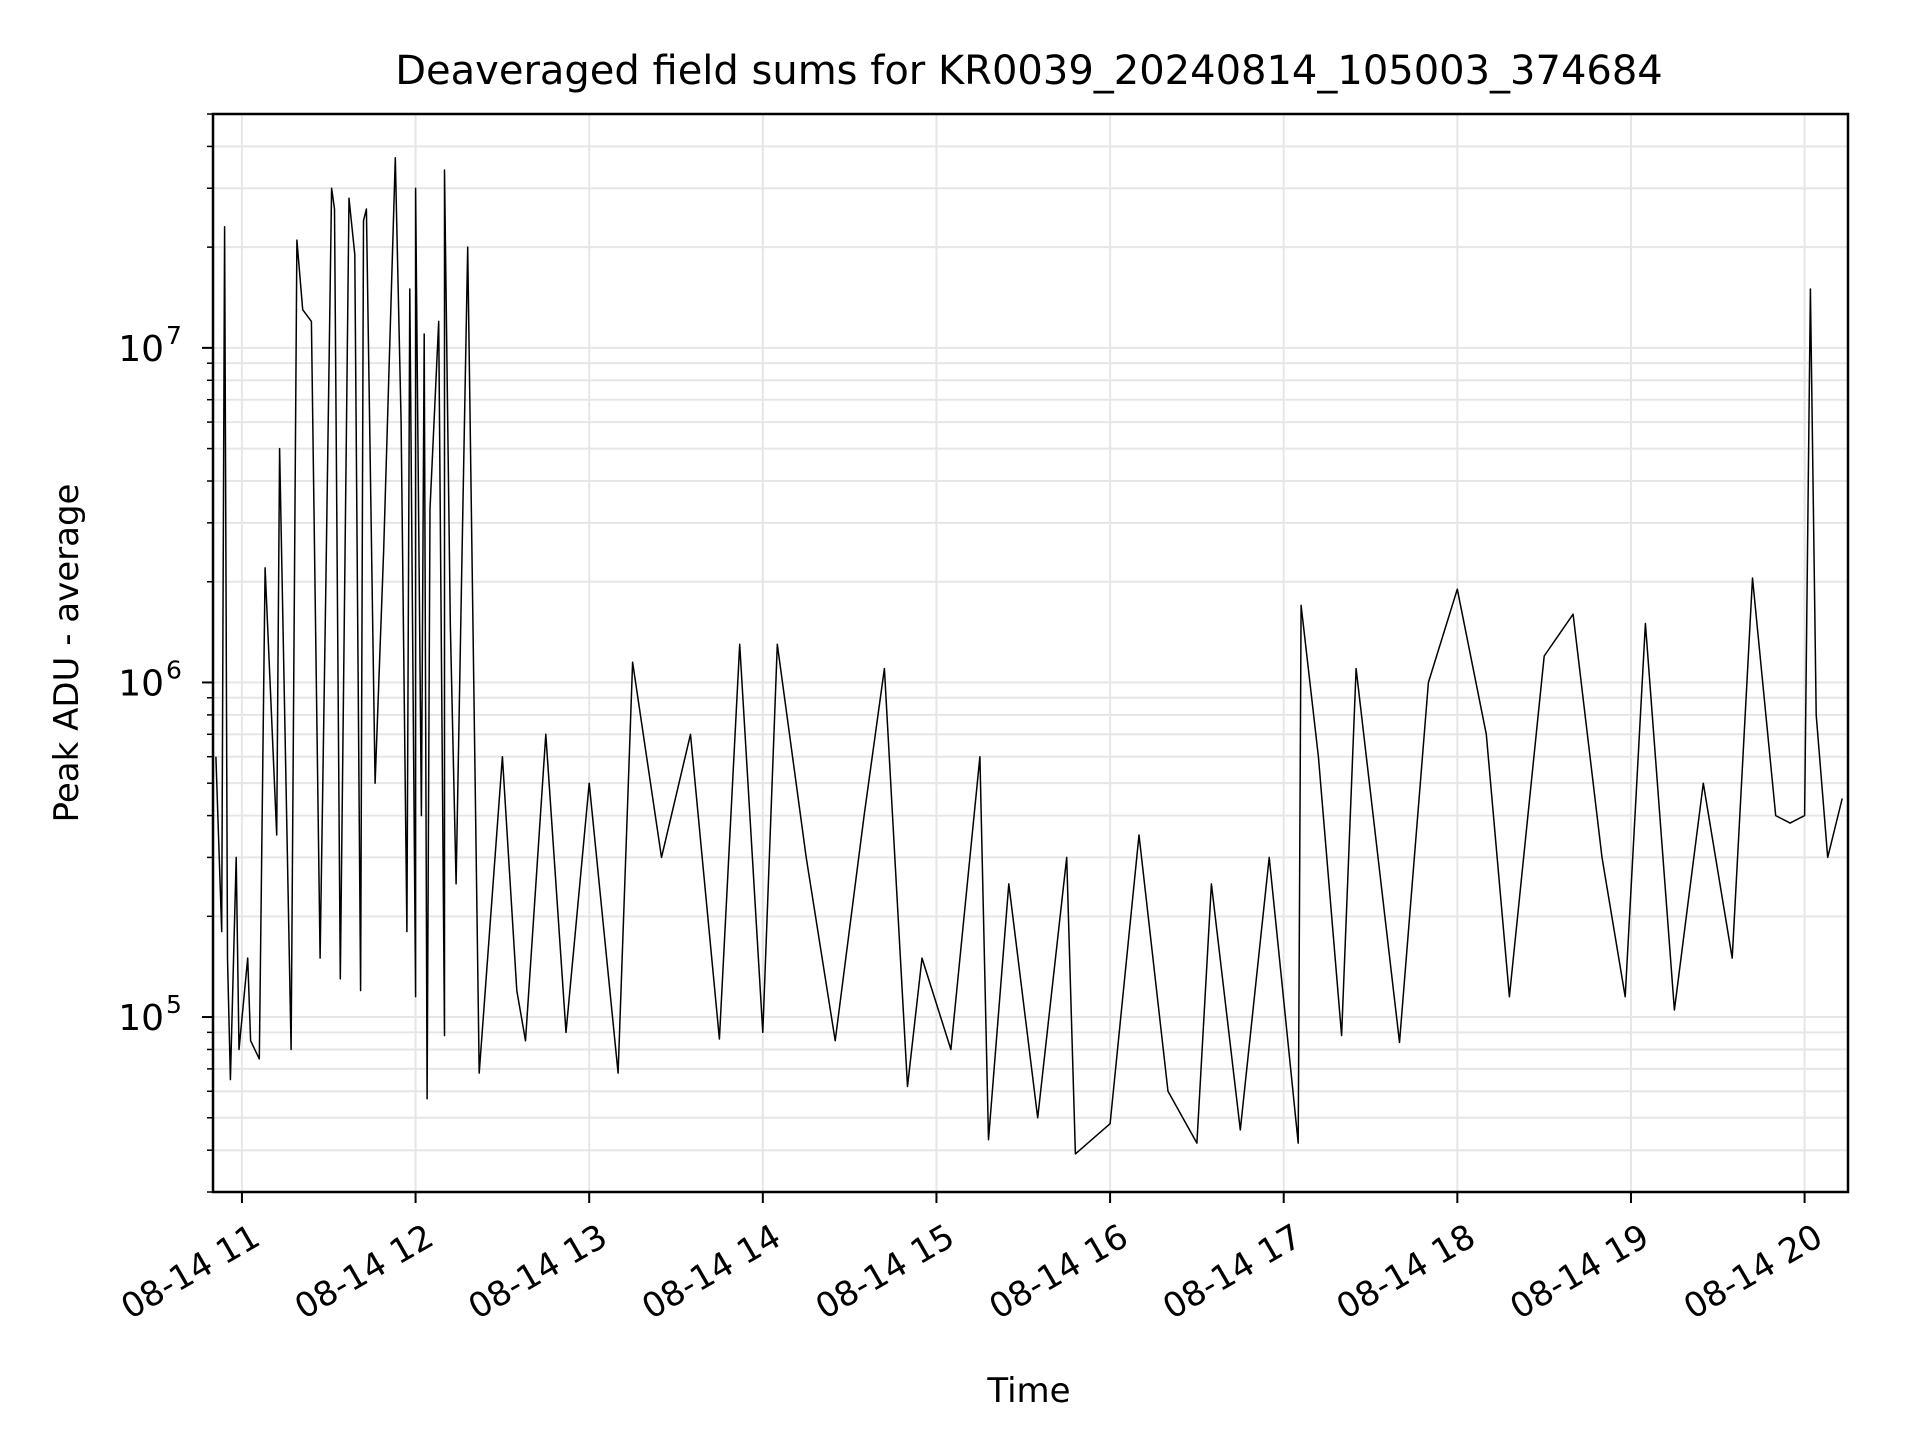 The image size is (1920, 1444). Describe the element at coordinates (174, 1004) in the screenshot. I see `y-tick-label-exponent: 5` at that location.